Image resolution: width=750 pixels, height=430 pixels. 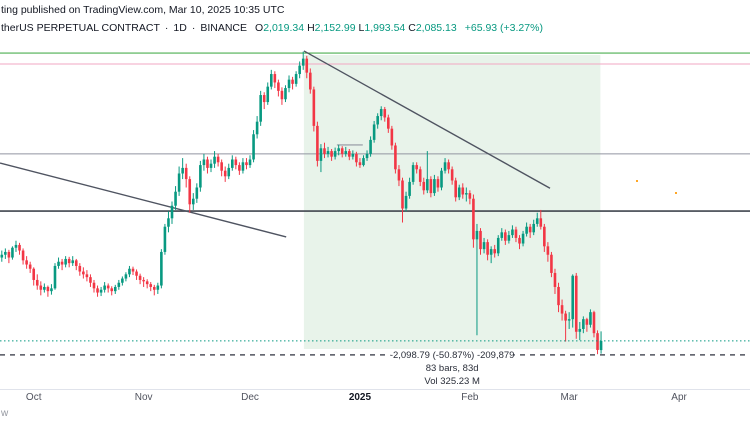 I want to click on axis-label-mar: Mar, so click(x=569, y=397).